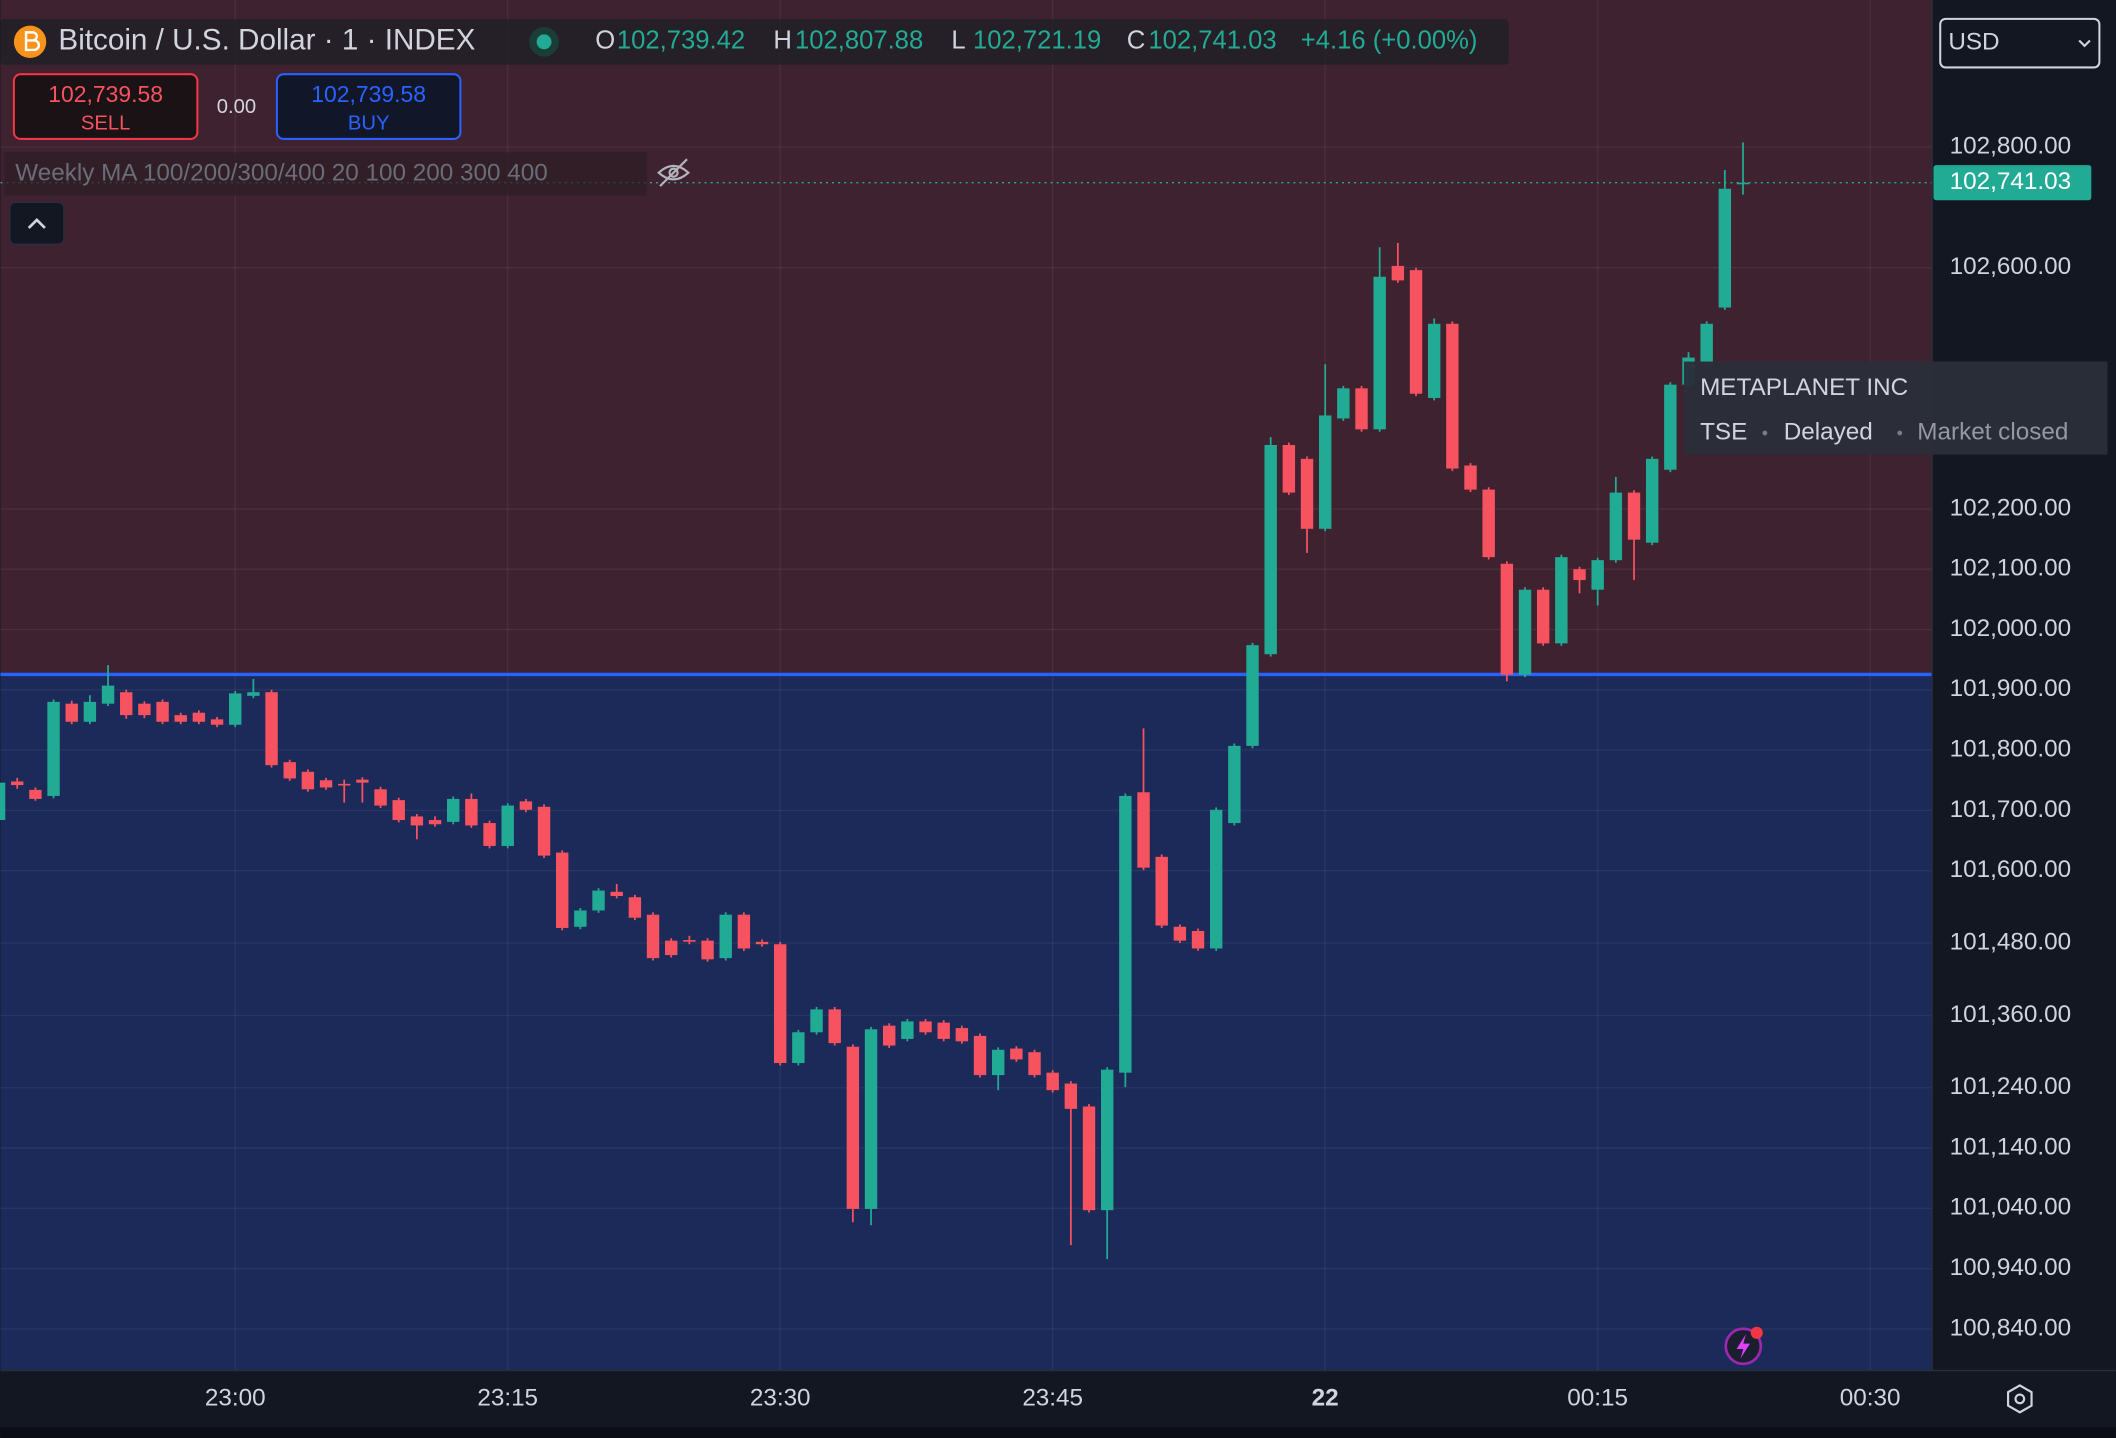 This screenshot has height=1438, width=2116. I want to click on buy-button, so click(368, 106).